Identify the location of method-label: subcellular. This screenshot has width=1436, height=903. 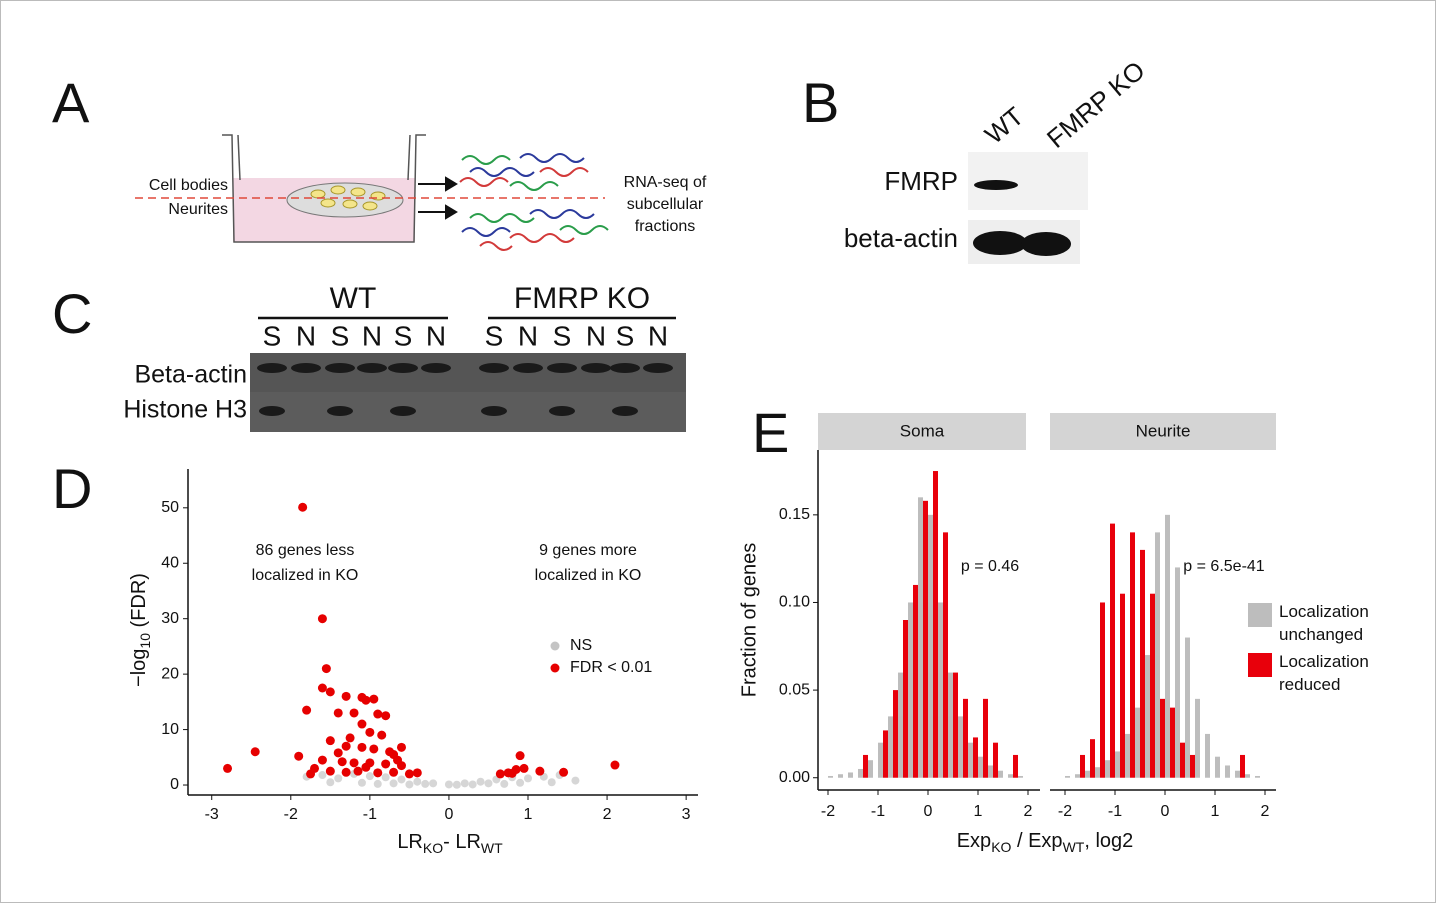
(665, 204).